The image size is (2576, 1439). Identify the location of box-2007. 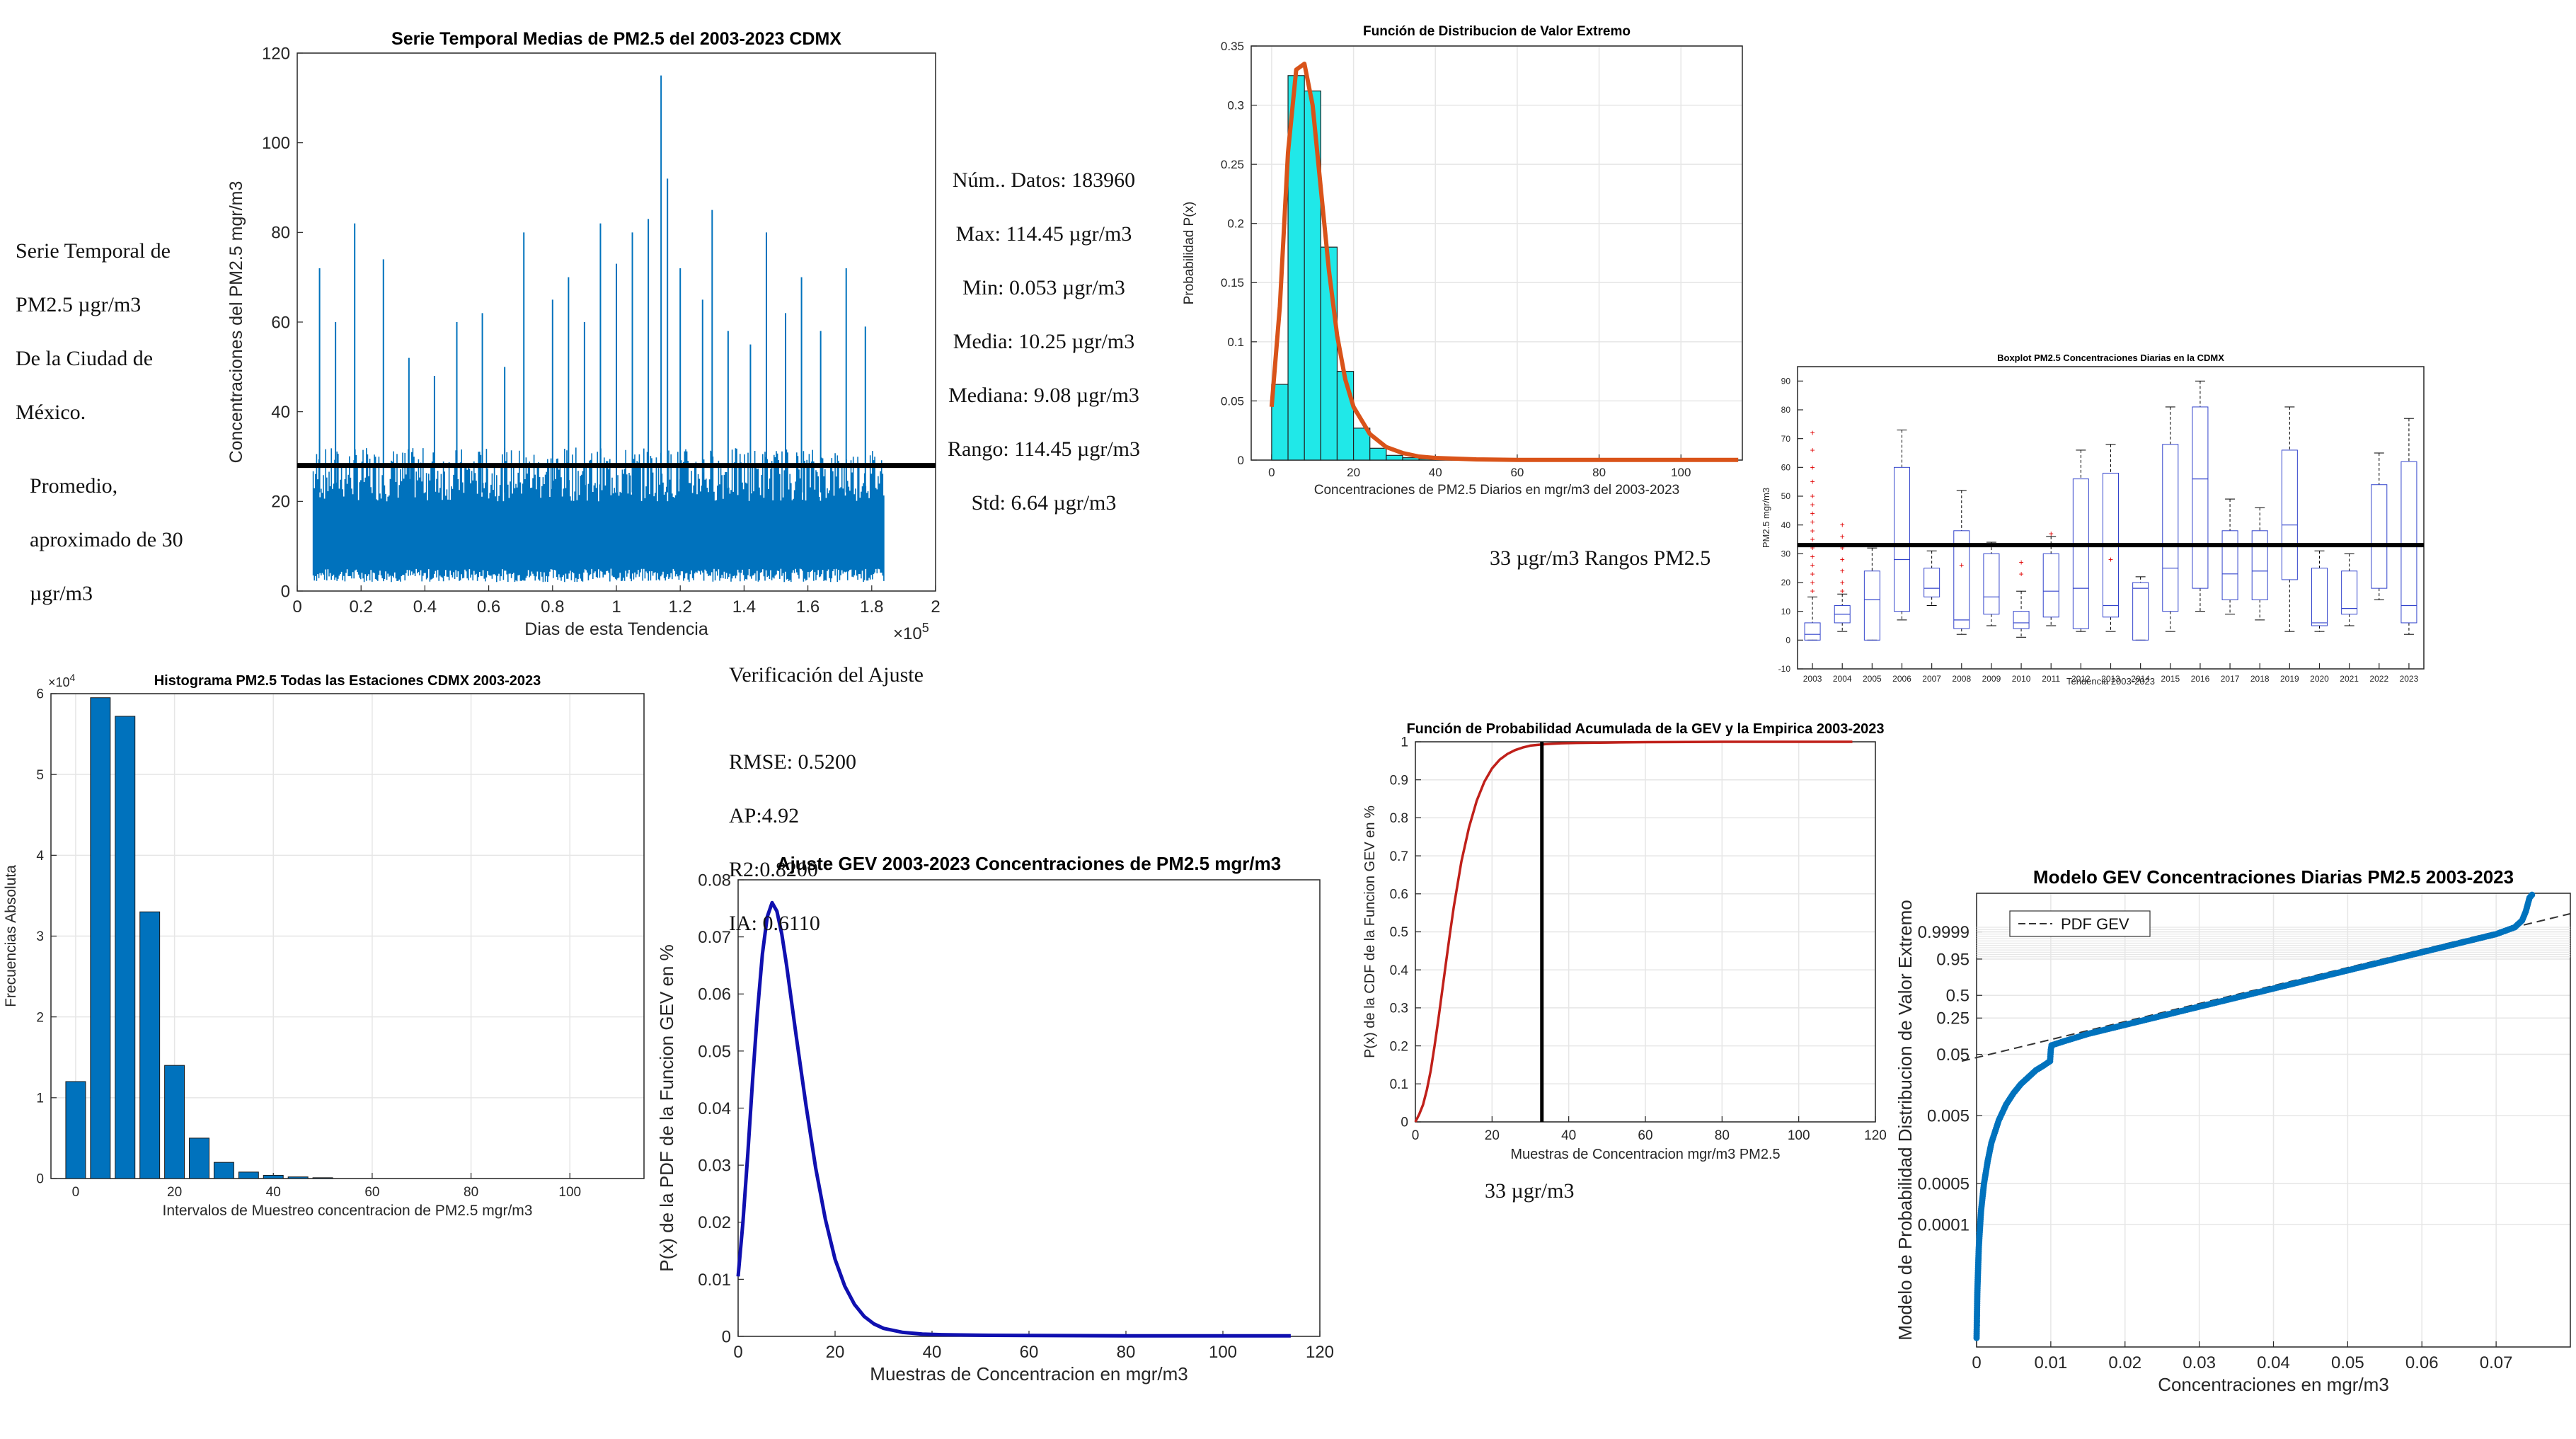
(1932, 578).